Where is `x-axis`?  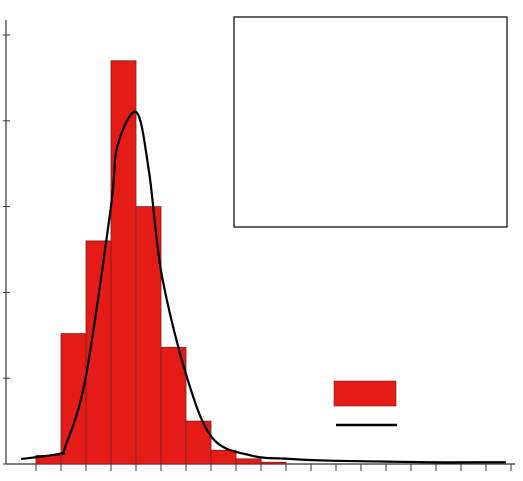 x-axis is located at coordinates (260, 467).